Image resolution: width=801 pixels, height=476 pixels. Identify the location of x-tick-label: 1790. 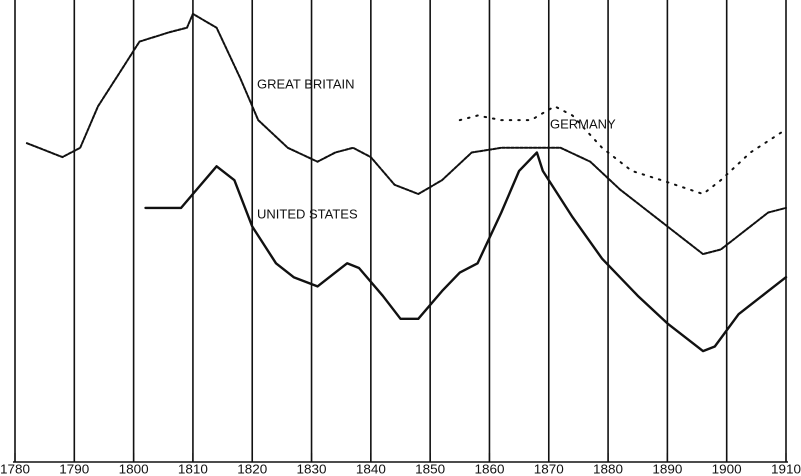
(74, 468).